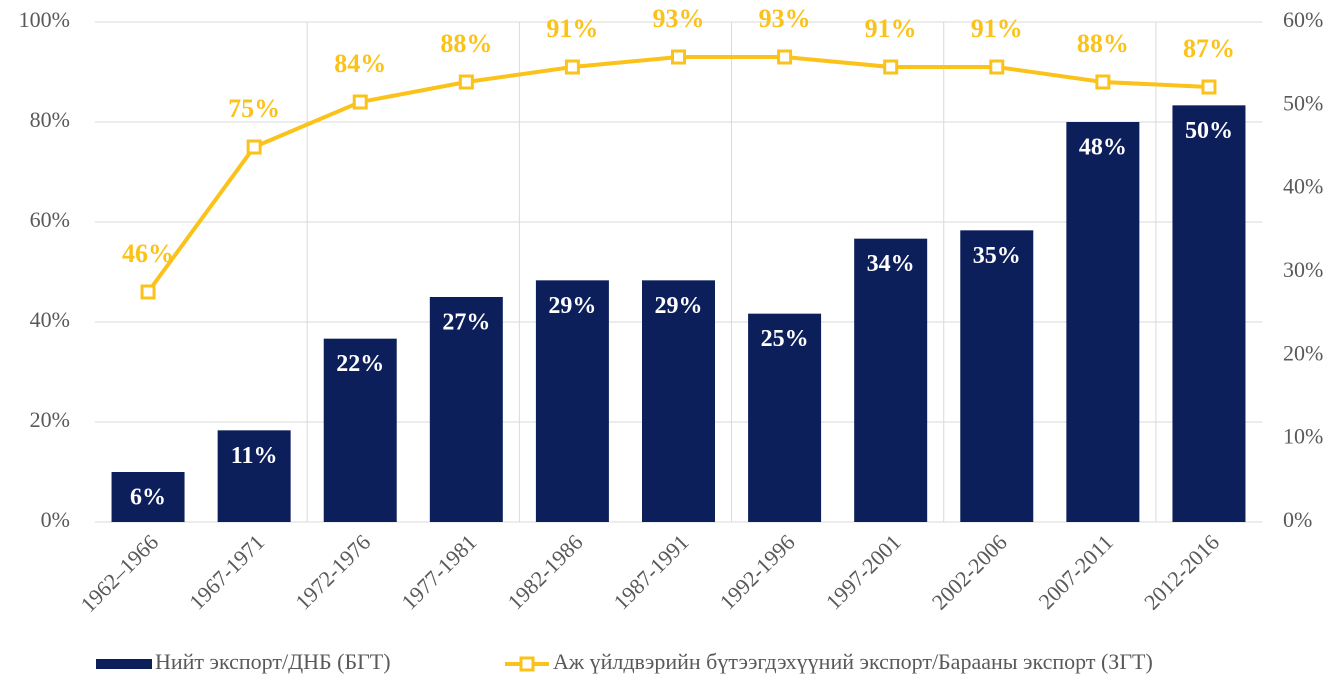  I want to click on x-tick-label: 2012-2016, so click(1181, 571).